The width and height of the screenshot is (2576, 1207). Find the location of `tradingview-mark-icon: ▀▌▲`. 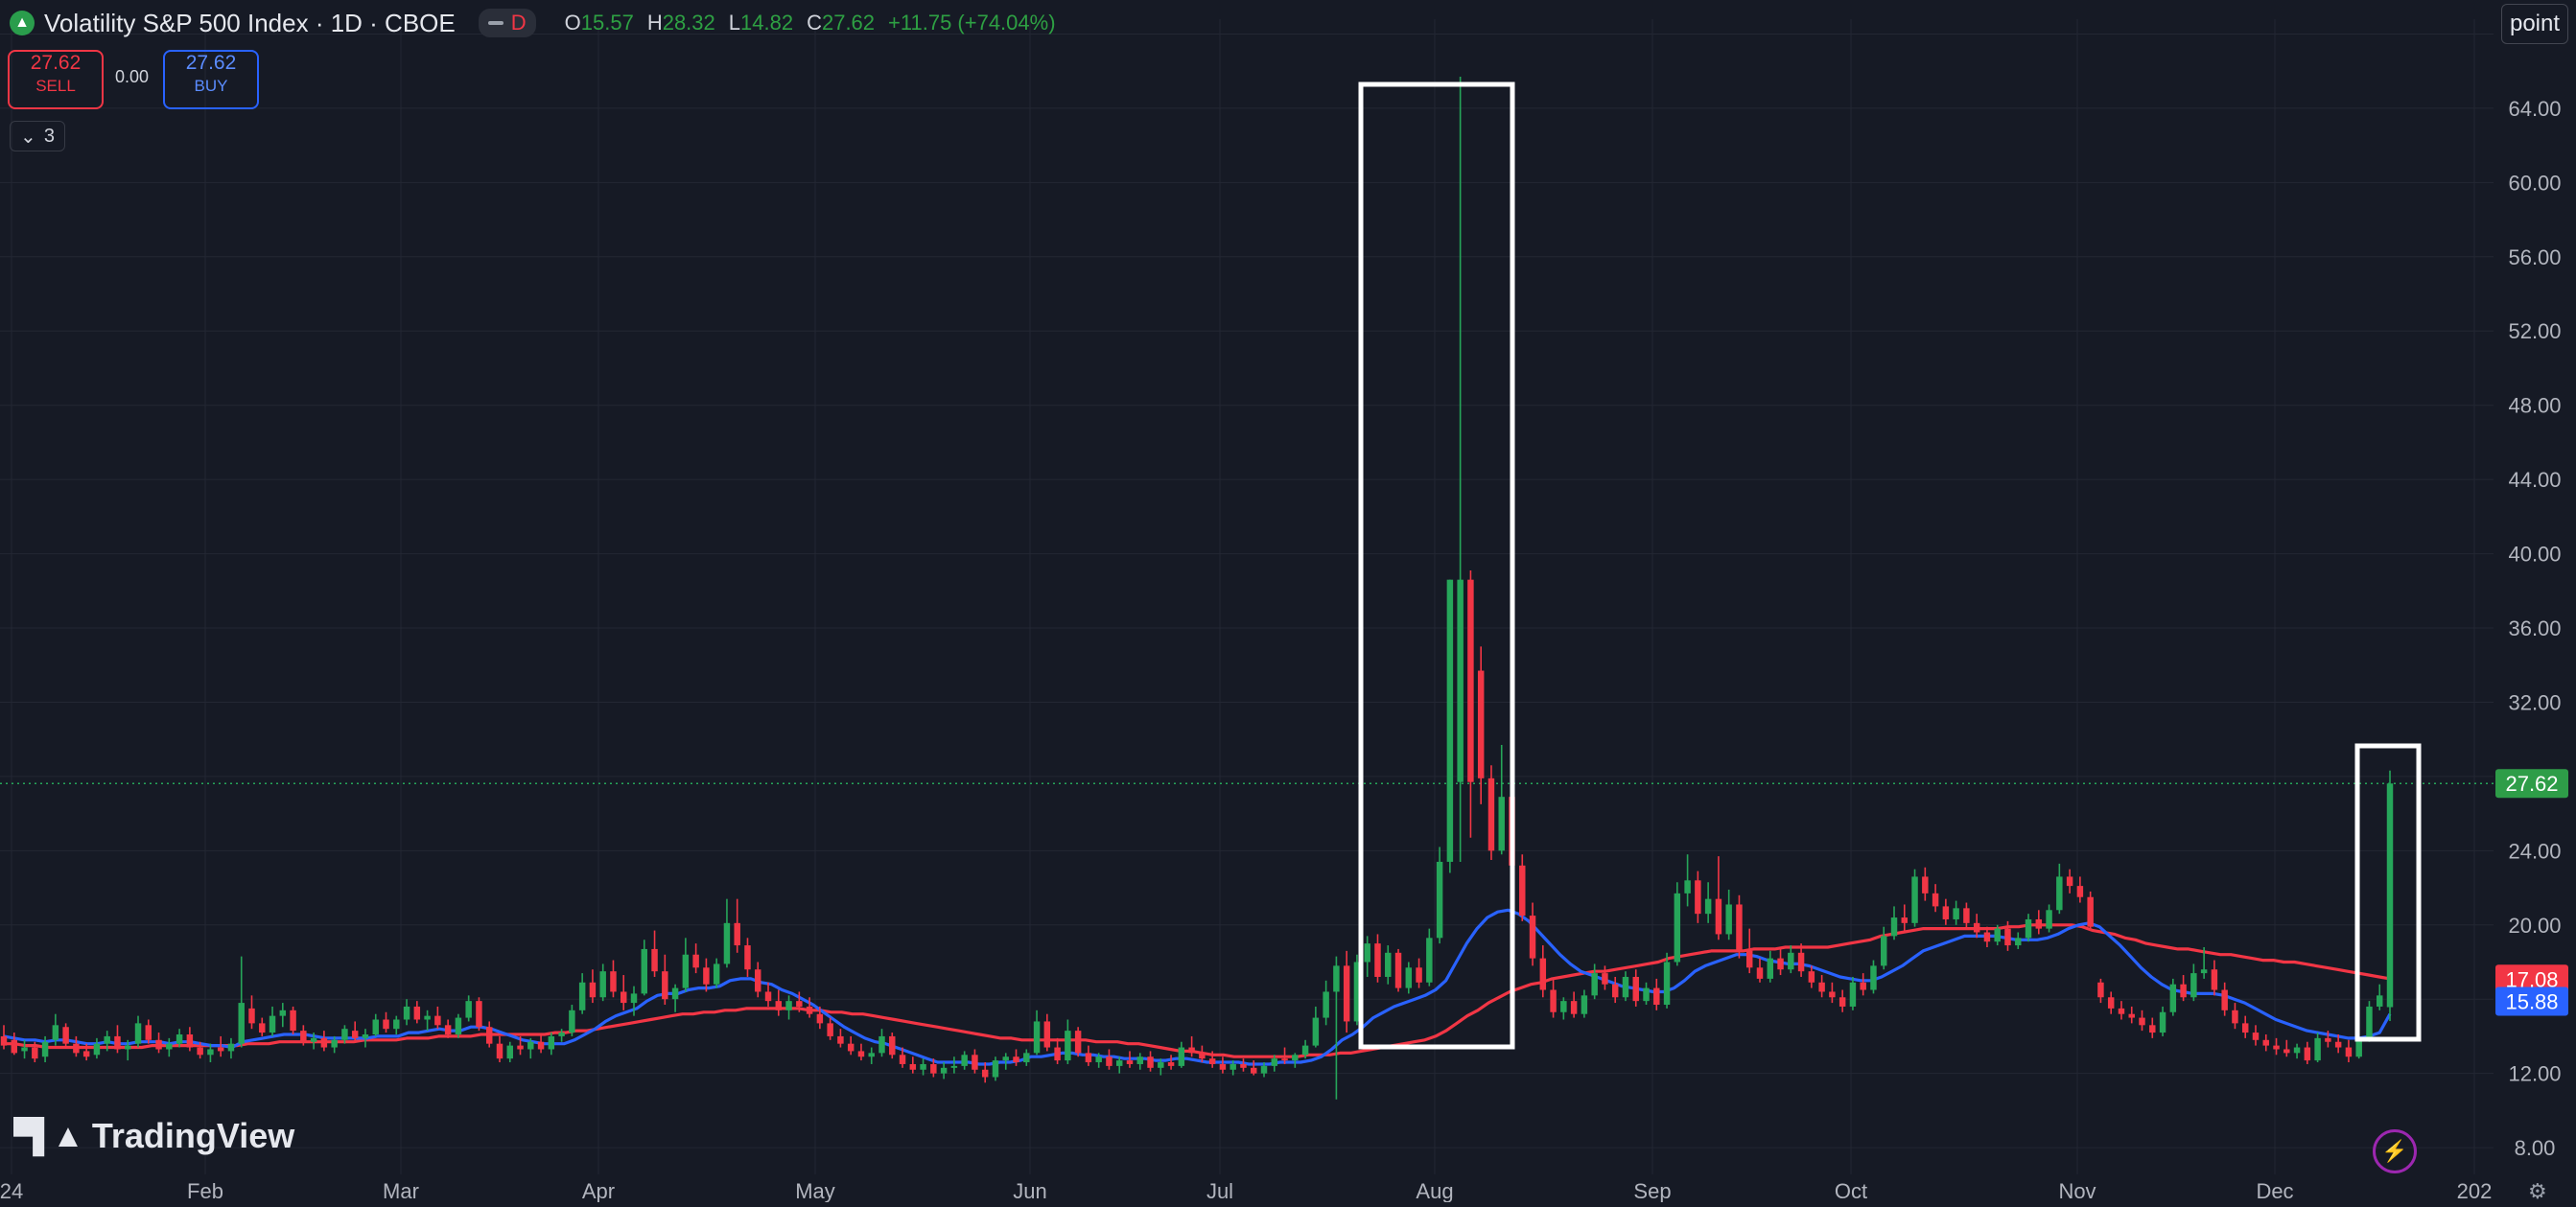

tradingview-mark-icon: ▀▌▲ is located at coordinates (48, 1135).